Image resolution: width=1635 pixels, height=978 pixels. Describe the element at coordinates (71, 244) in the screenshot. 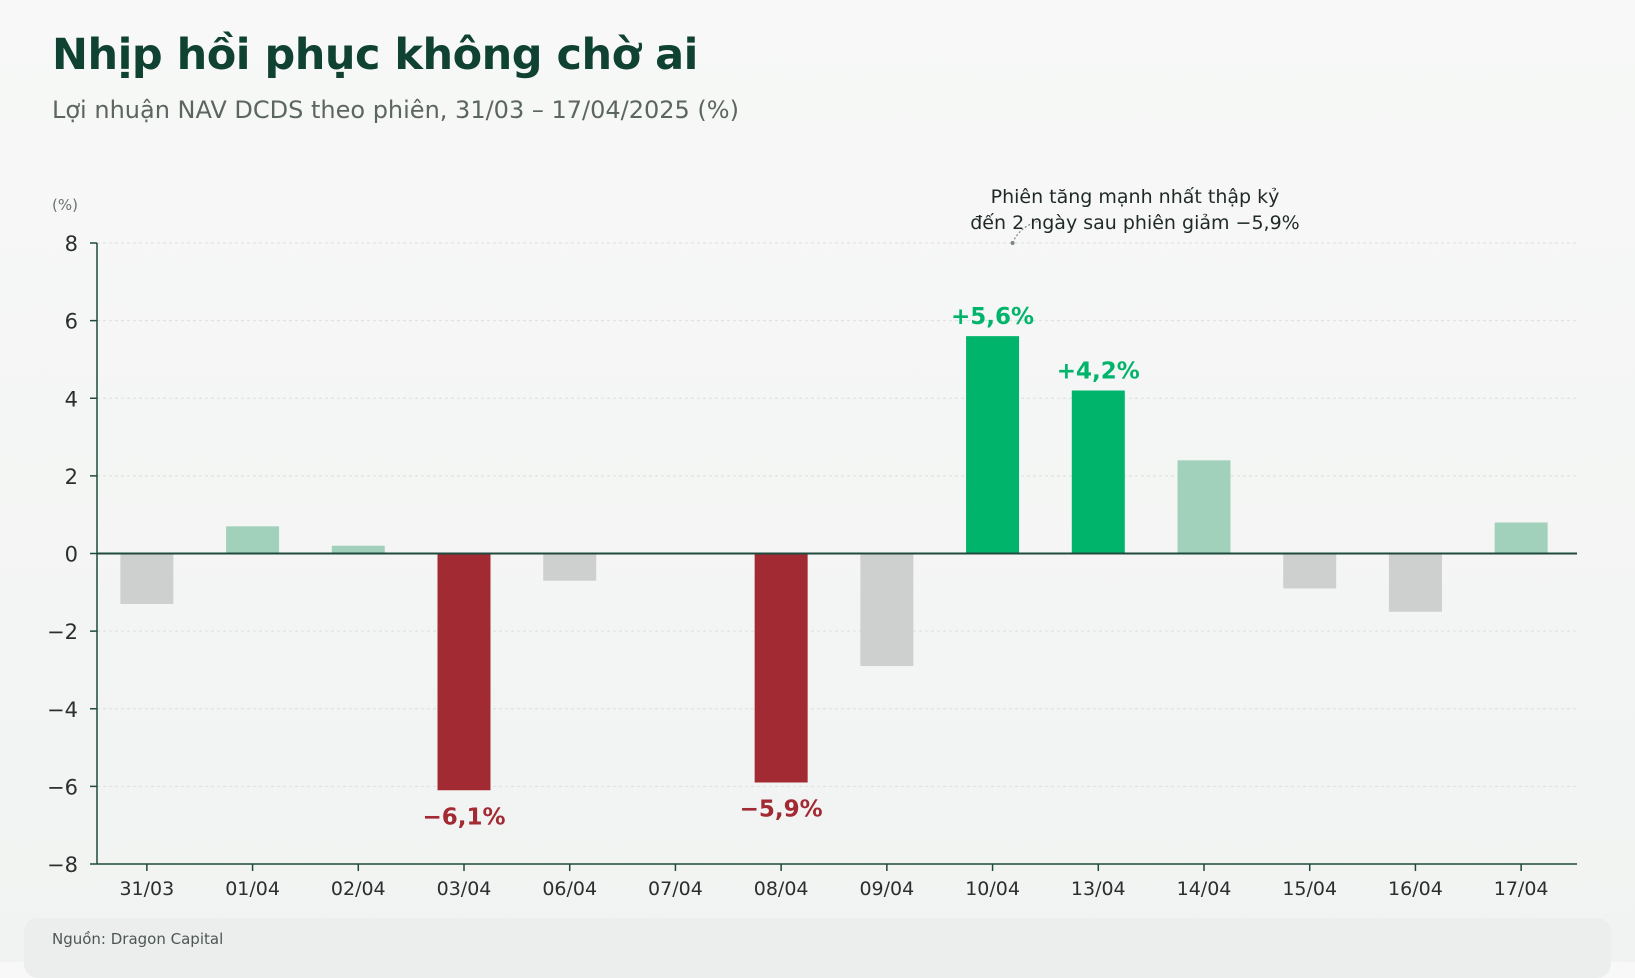

I see `y-tick-label: 8` at that location.